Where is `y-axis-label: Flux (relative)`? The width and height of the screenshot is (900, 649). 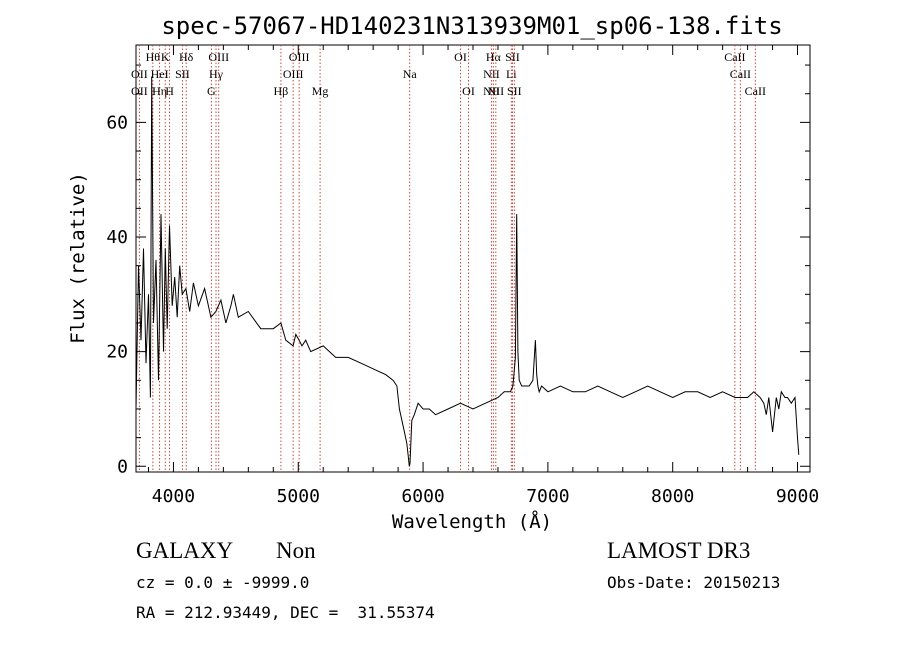 y-axis-label: Flux (relative) is located at coordinates (78, 258).